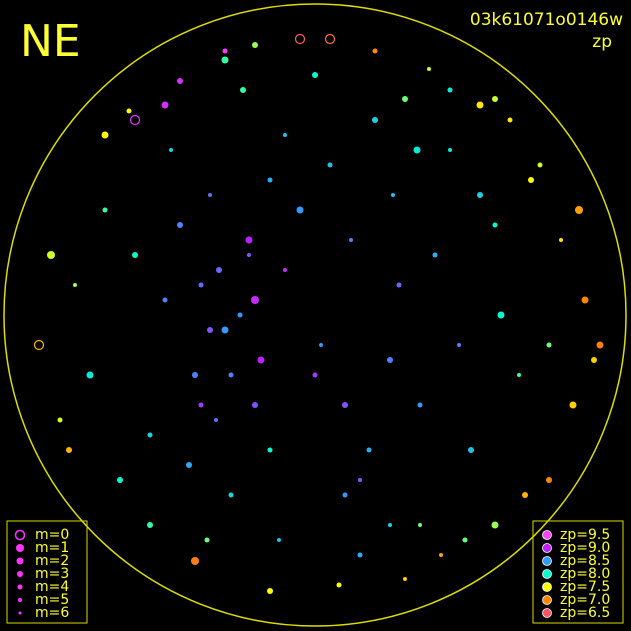 This screenshot has width=631, height=631. I want to click on size-legend-box, so click(47, 572).